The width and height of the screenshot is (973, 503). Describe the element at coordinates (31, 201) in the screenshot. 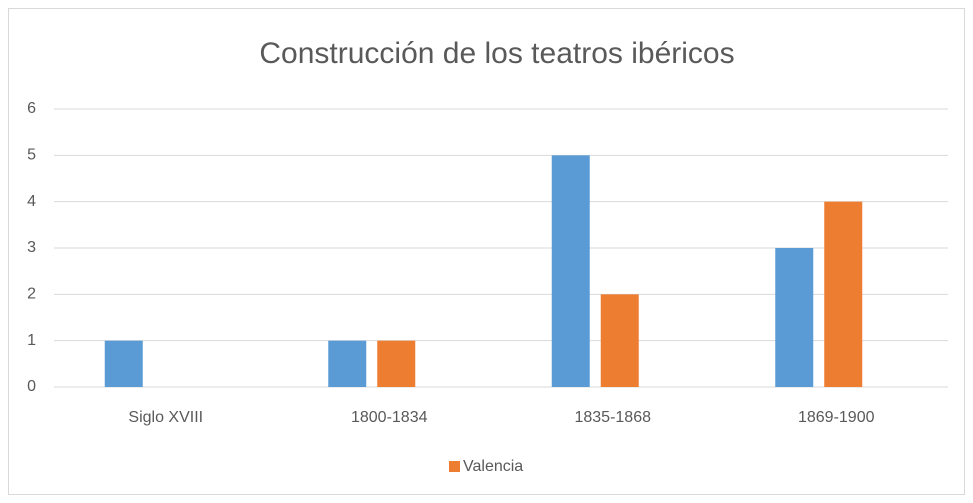

I see `y-tick-label: 4` at that location.